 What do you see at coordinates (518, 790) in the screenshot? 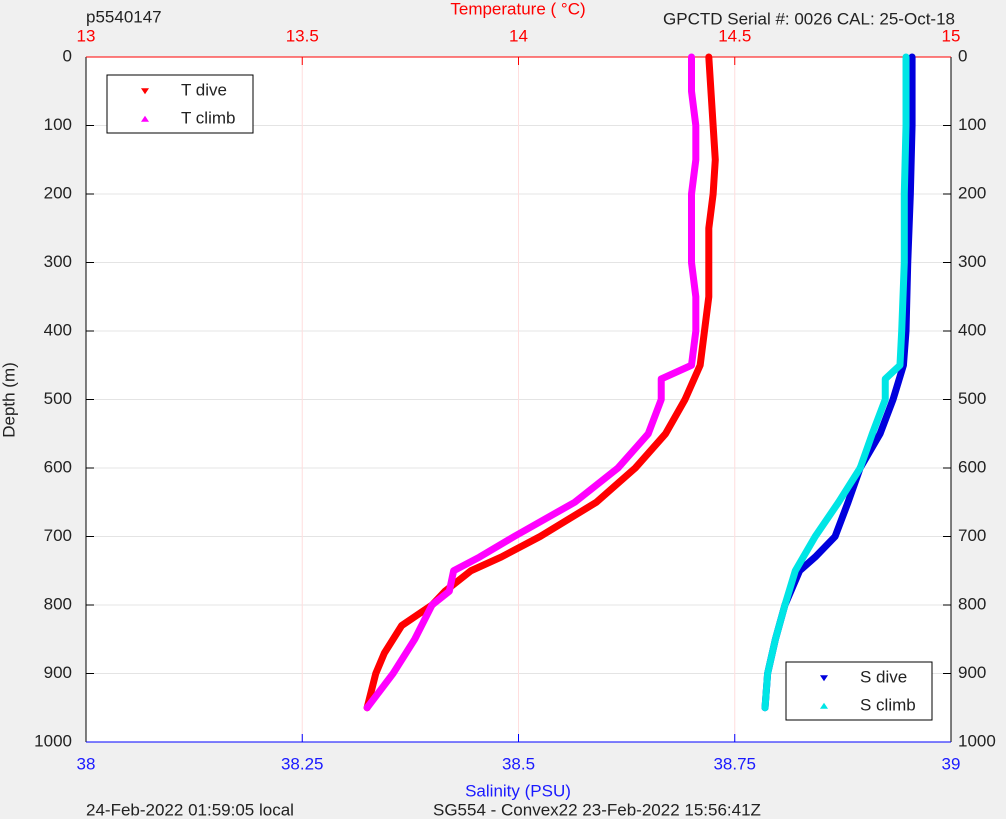
I see `x-label: Salinity (PSU)` at bounding box center [518, 790].